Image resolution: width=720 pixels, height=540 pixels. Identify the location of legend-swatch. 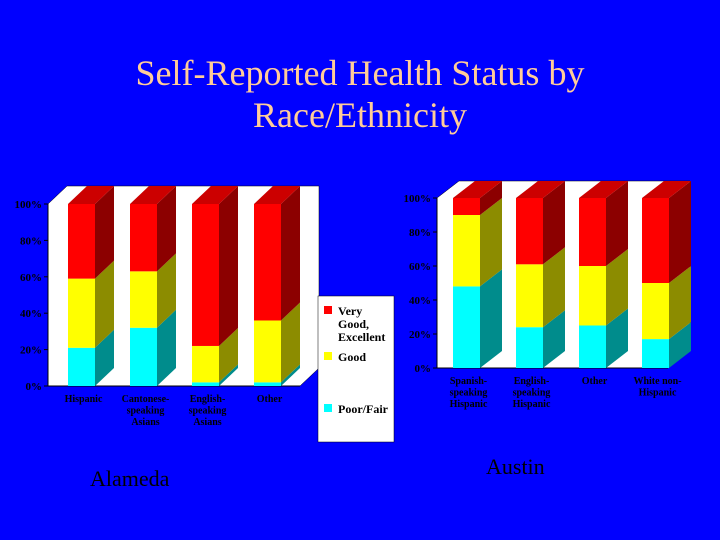
(328, 356).